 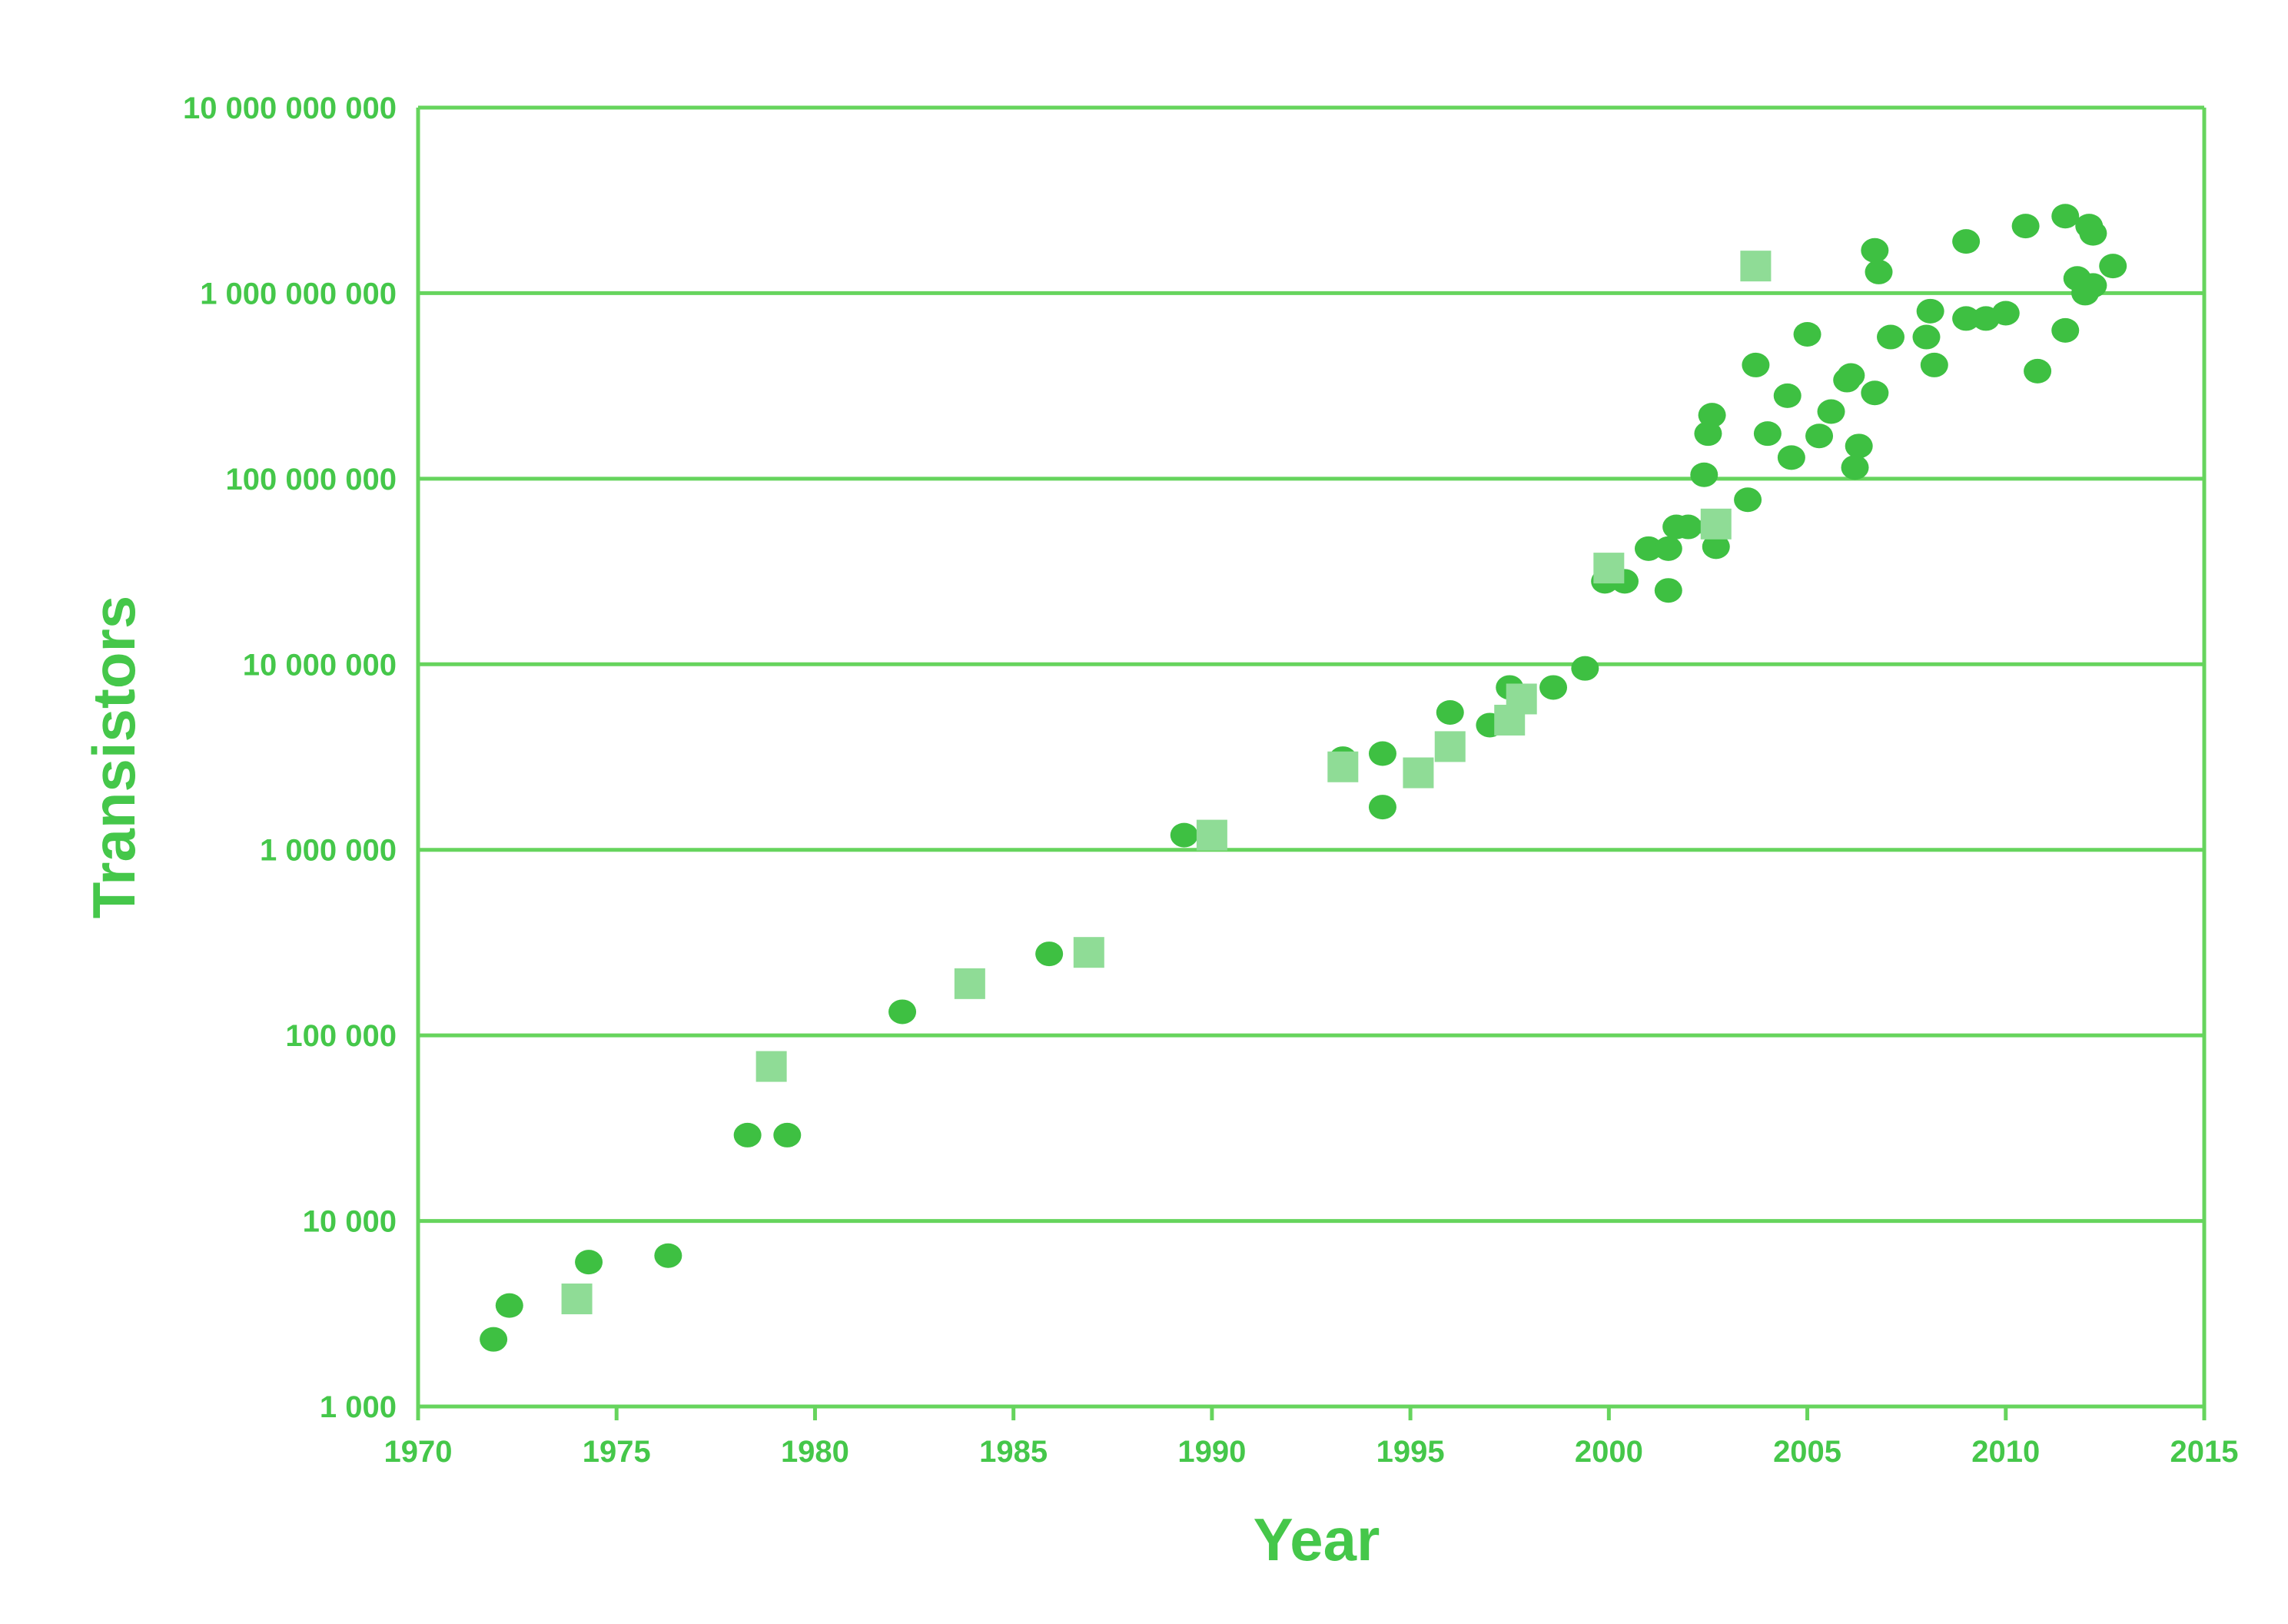 What do you see at coordinates (358, 1407) in the screenshot?
I see `y-tick-label: 1 000` at bounding box center [358, 1407].